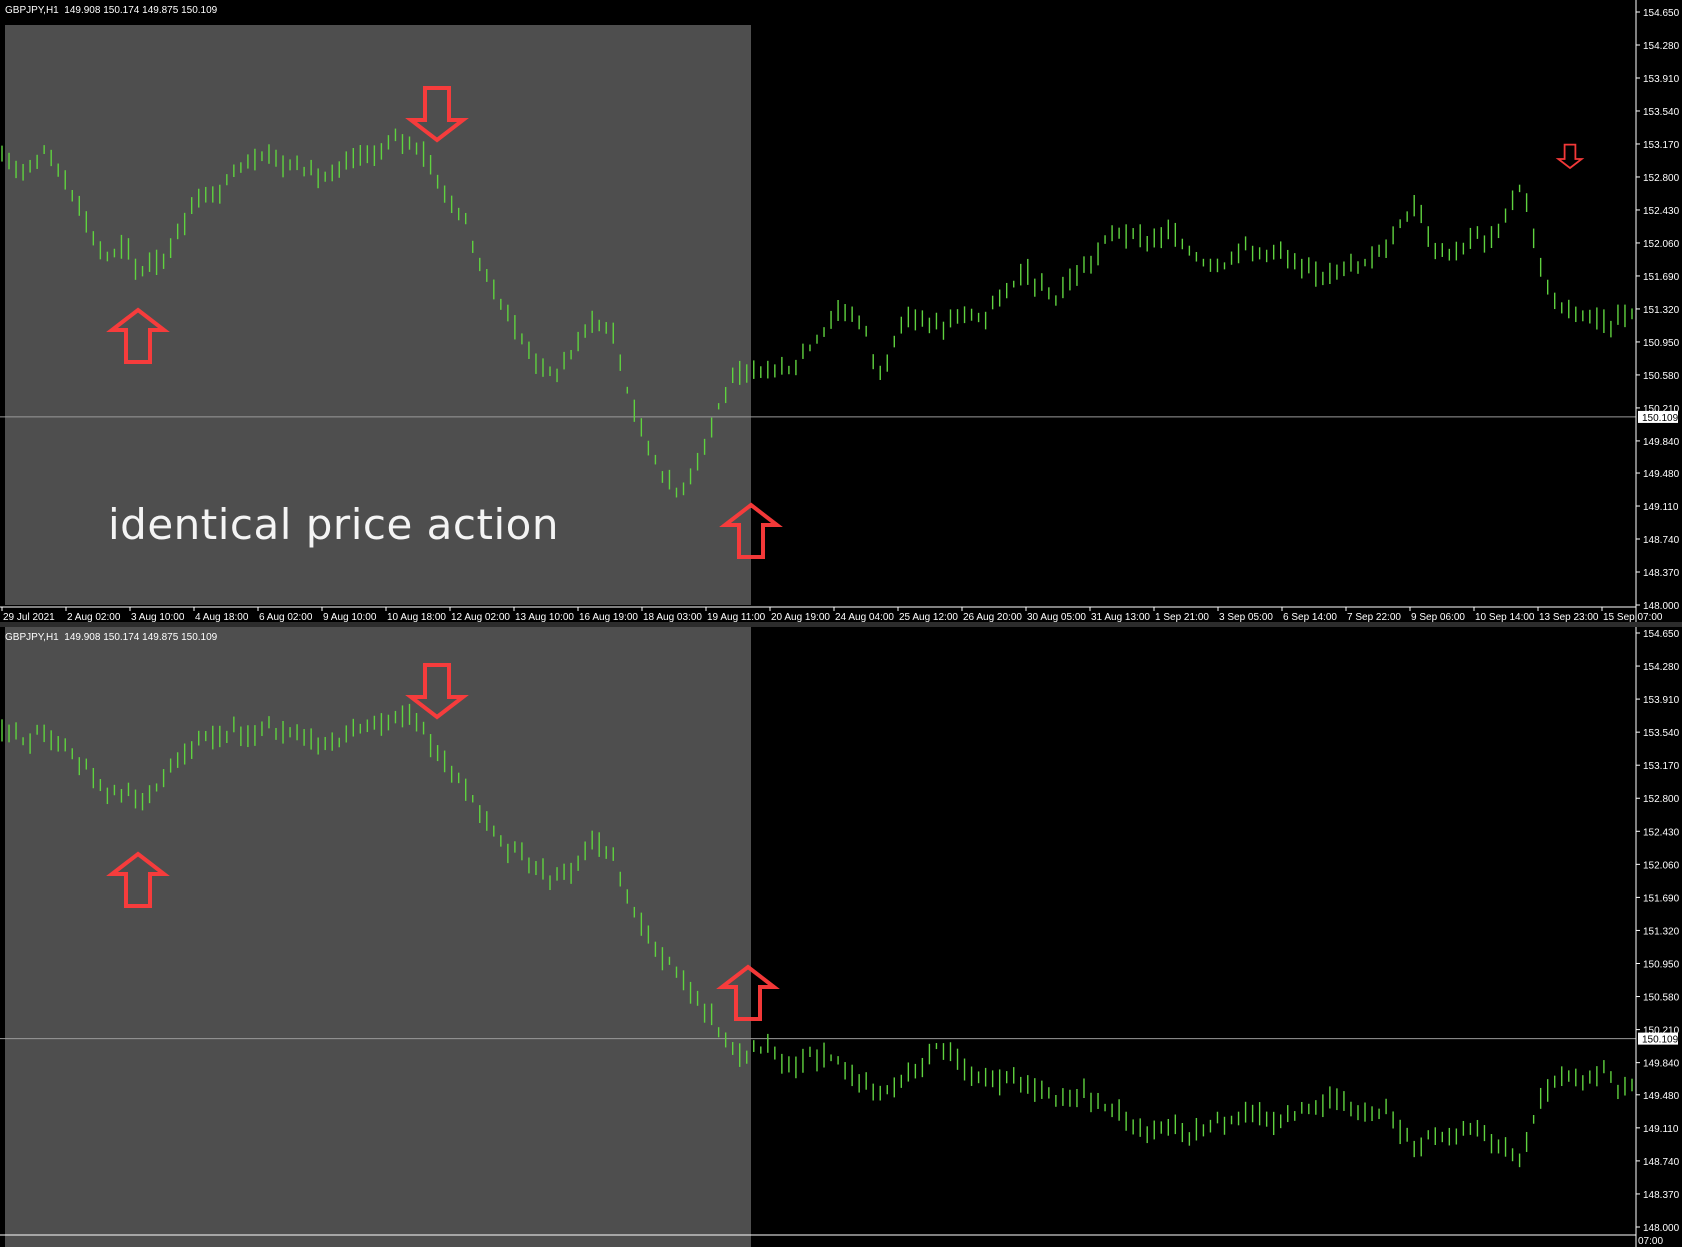 The width and height of the screenshot is (1682, 1247). What do you see at coordinates (1633, 617) in the screenshot?
I see `time-label: 15 Sep 07:00` at bounding box center [1633, 617].